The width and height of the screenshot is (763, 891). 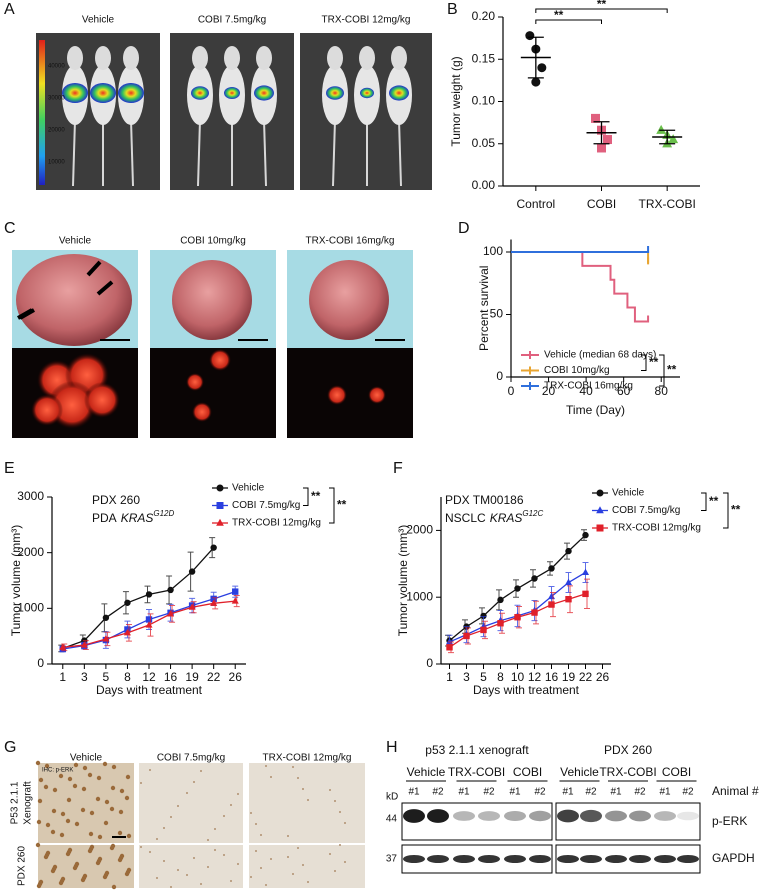 I want to click on colorbar-tick-label: 20000, so click(x=56, y=131).